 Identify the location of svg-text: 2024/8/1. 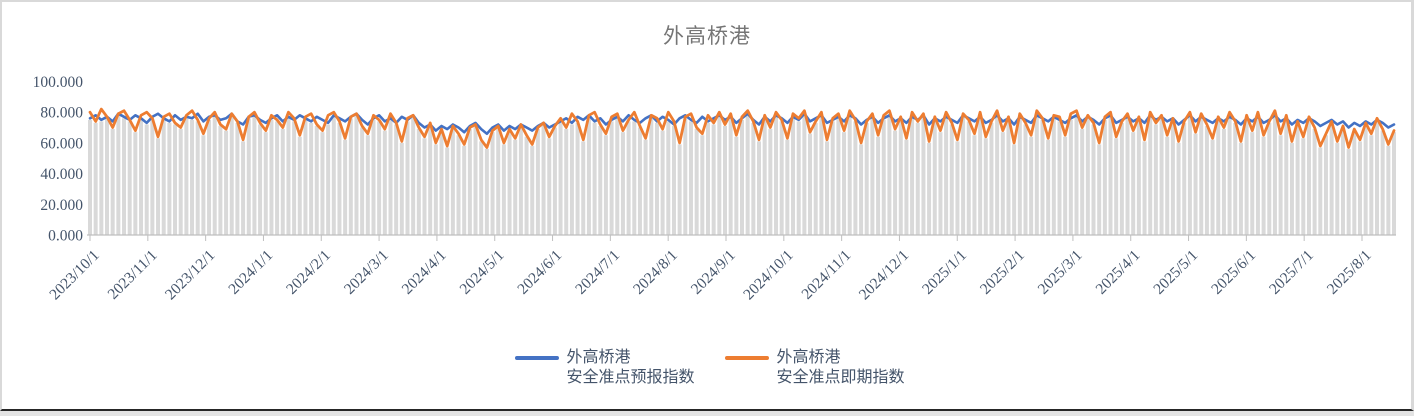
(655, 272).